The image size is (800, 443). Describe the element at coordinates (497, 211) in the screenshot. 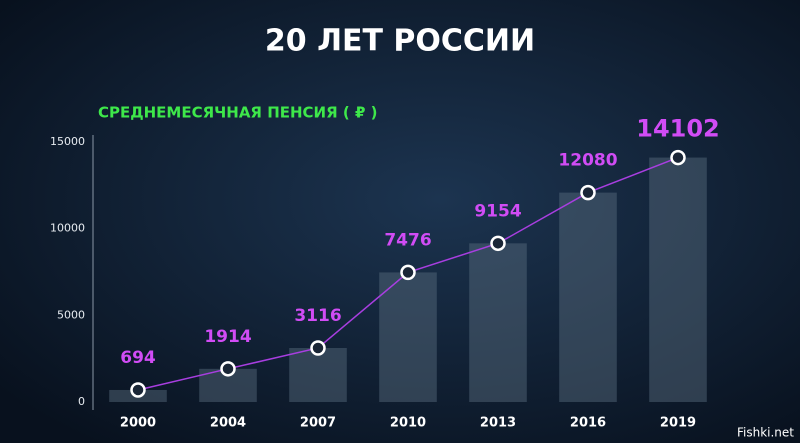

I see `value-label: 9154` at that location.